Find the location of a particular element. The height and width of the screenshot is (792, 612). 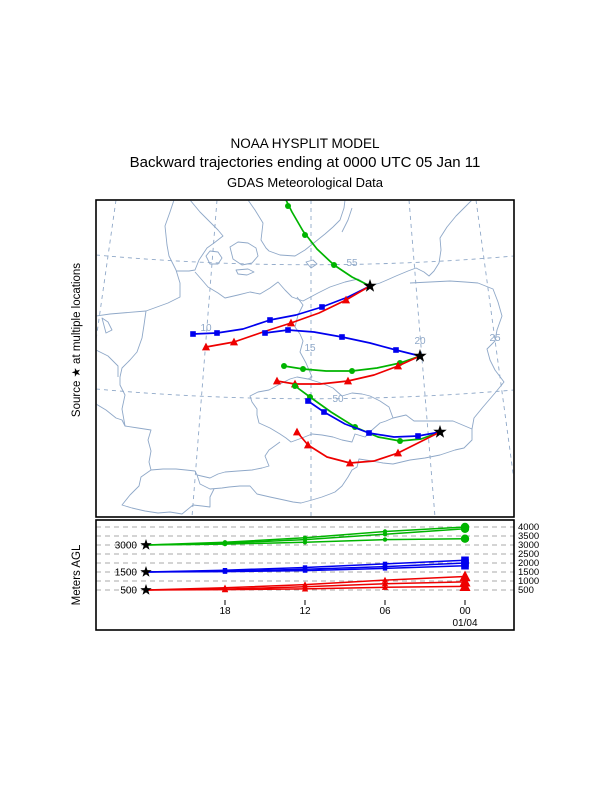

model-title: NOAA HYSPLIT MODEL is located at coordinates (305, 143).